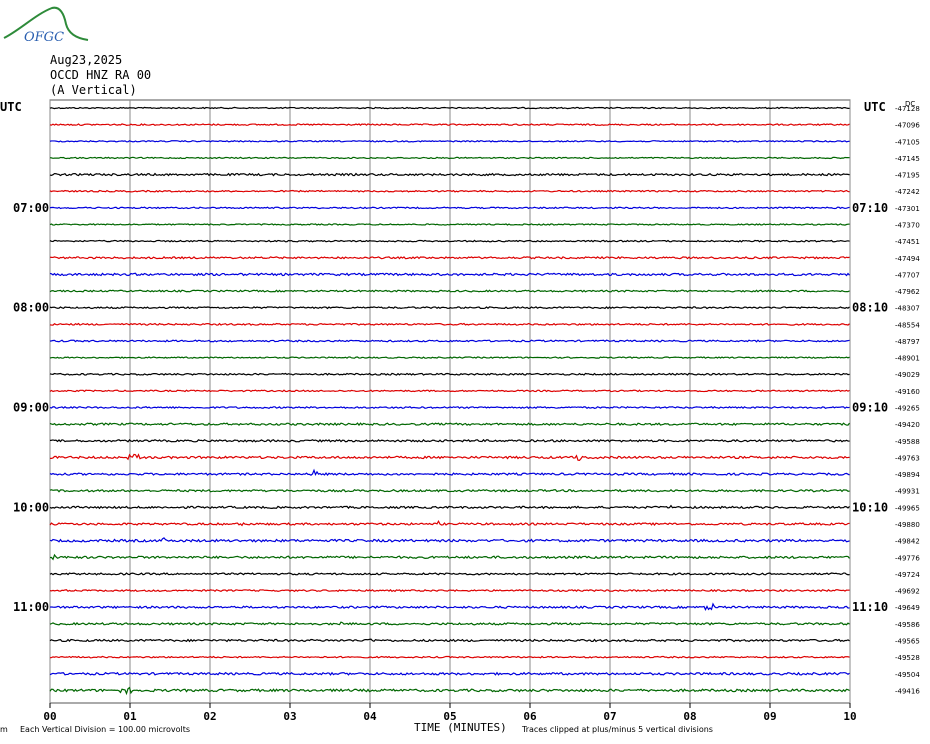 The image size is (930, 744). Describe the element at coordinates (907, 625) in the screenshot. I see `dc-offset-label: -49586` at that location.